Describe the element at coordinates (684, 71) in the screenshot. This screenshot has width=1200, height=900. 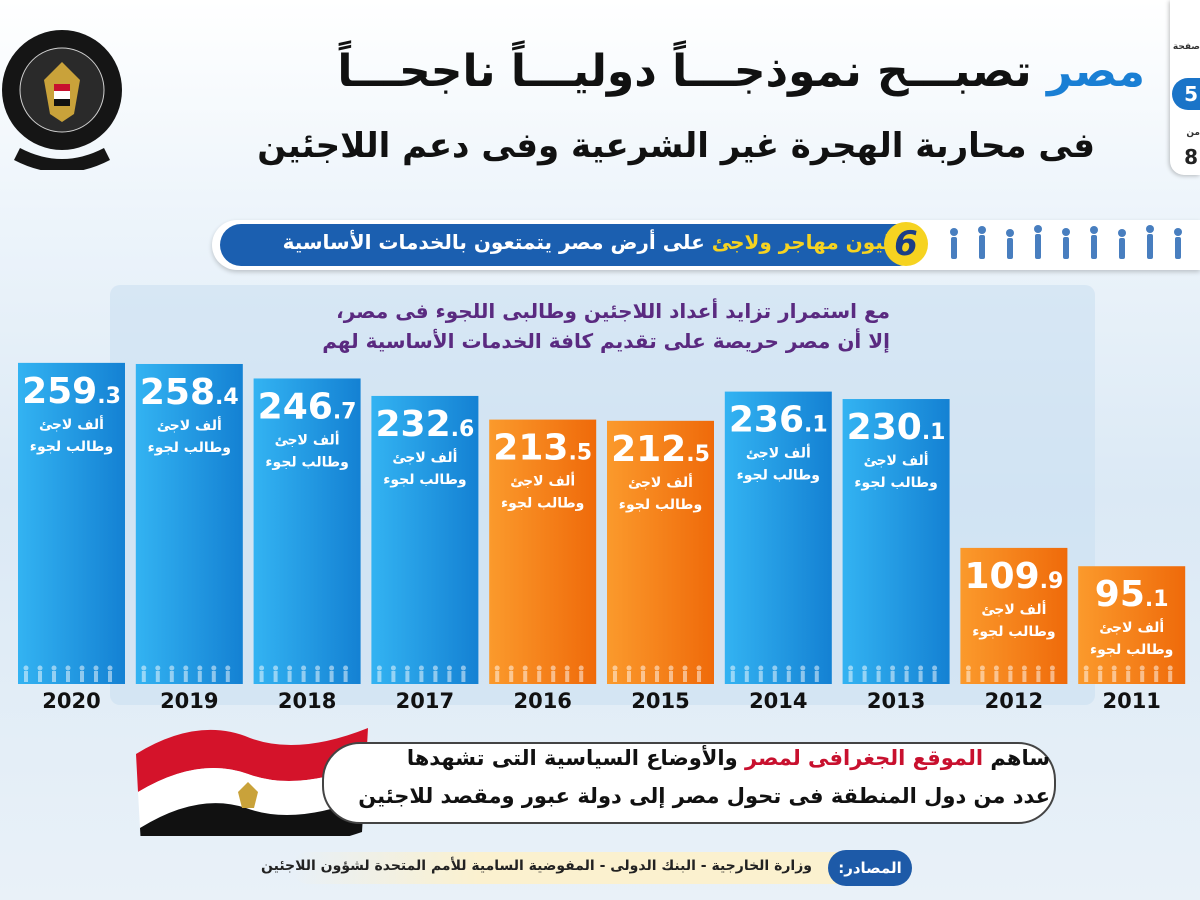
I see `title-rest: تصبـــح نموذجـــاً دوليـــاً ناجحـــاً` at that location.